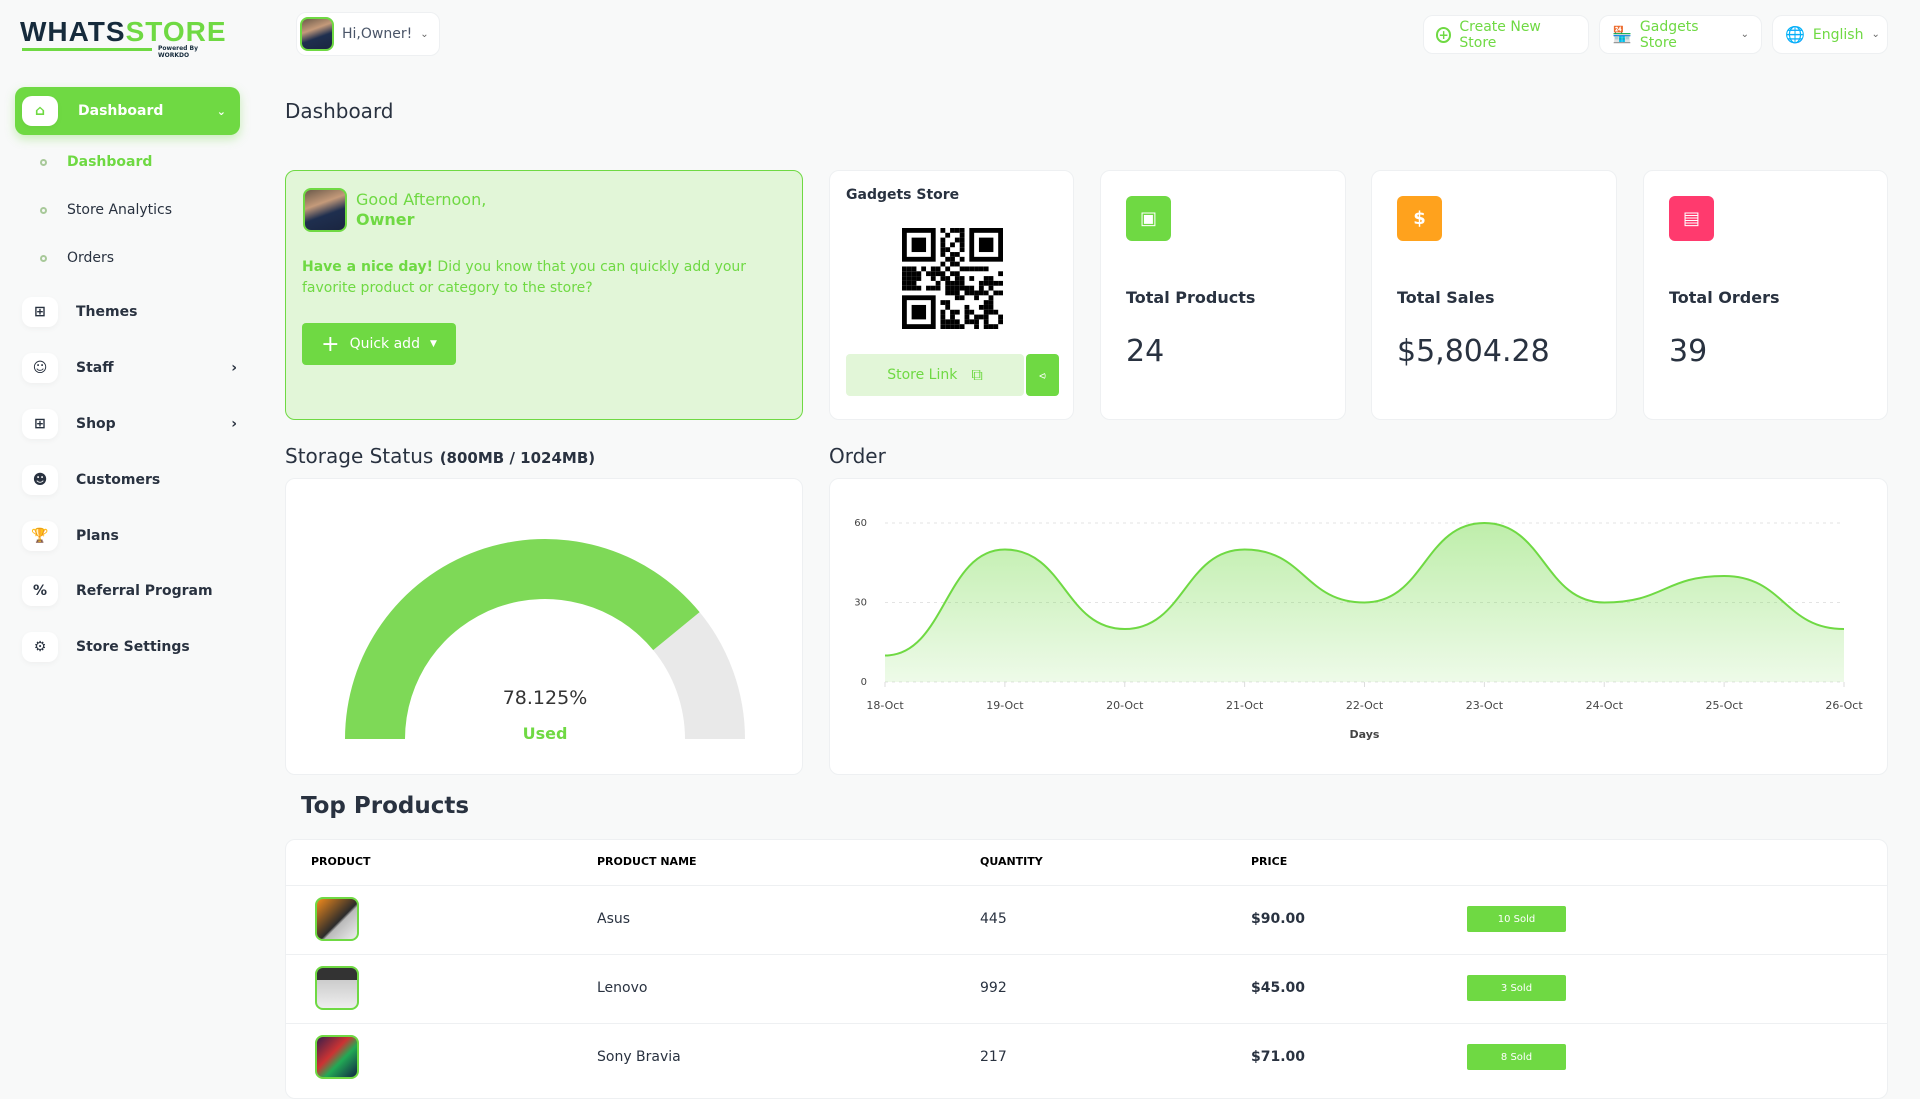 This screenshot has width=1920, height=1099. I want to click on brand-logo: WHATSSTORE Powered By WORKDO, so click(123, 37).